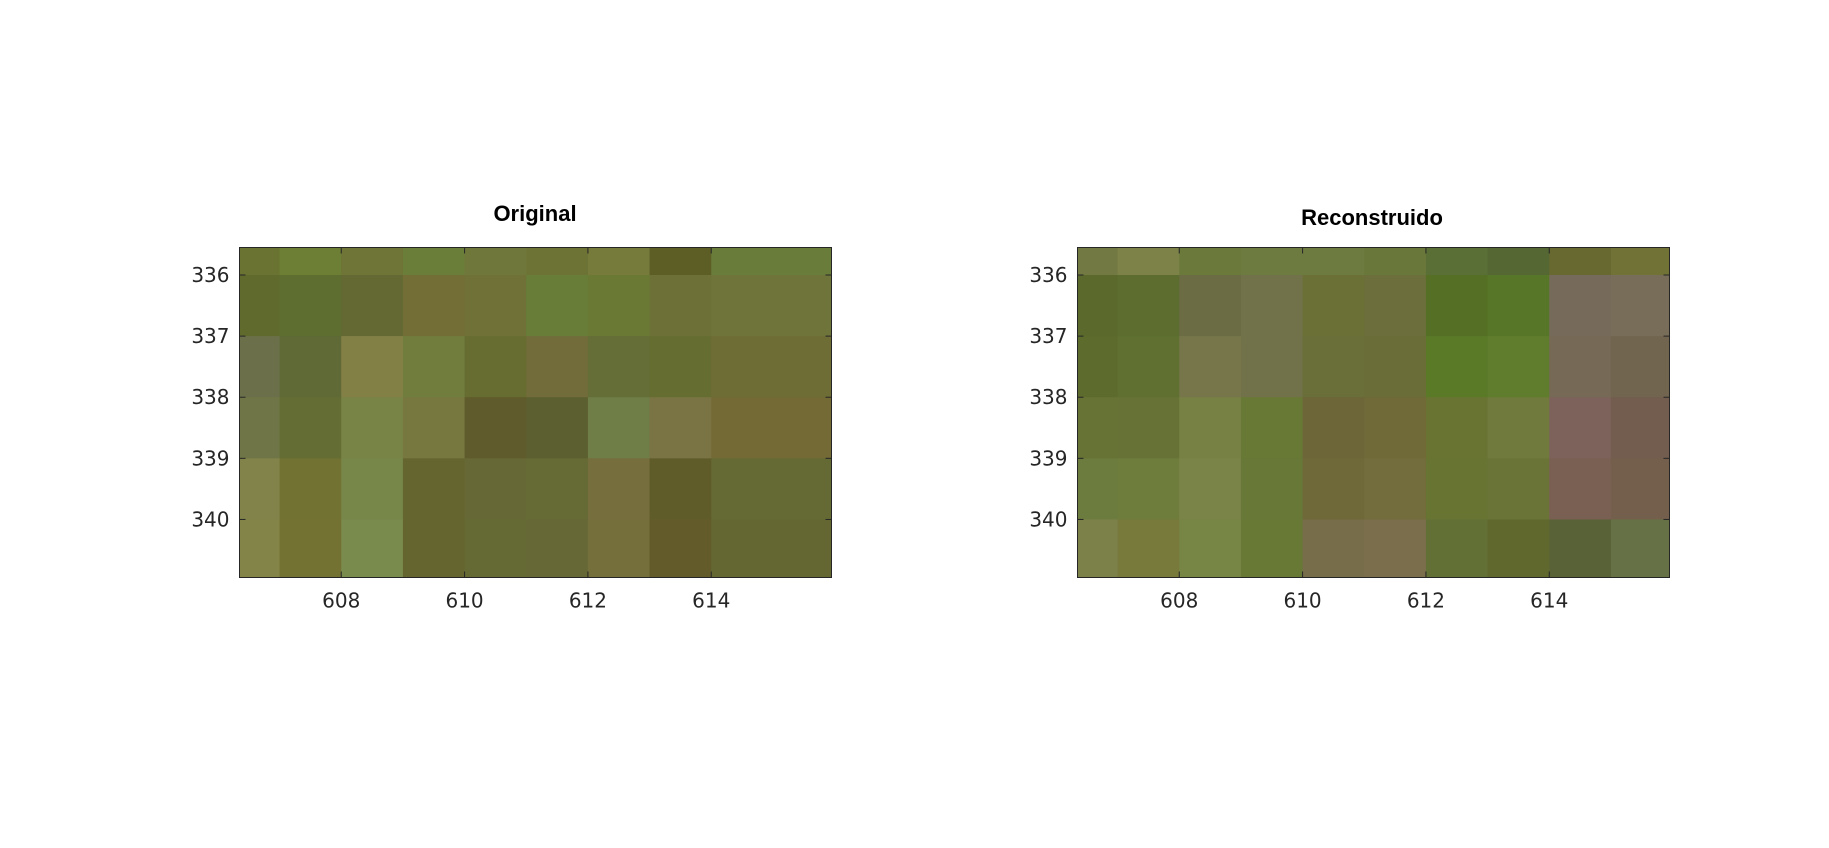  I want to click on x-tick-label: 608, so click(341, 601).